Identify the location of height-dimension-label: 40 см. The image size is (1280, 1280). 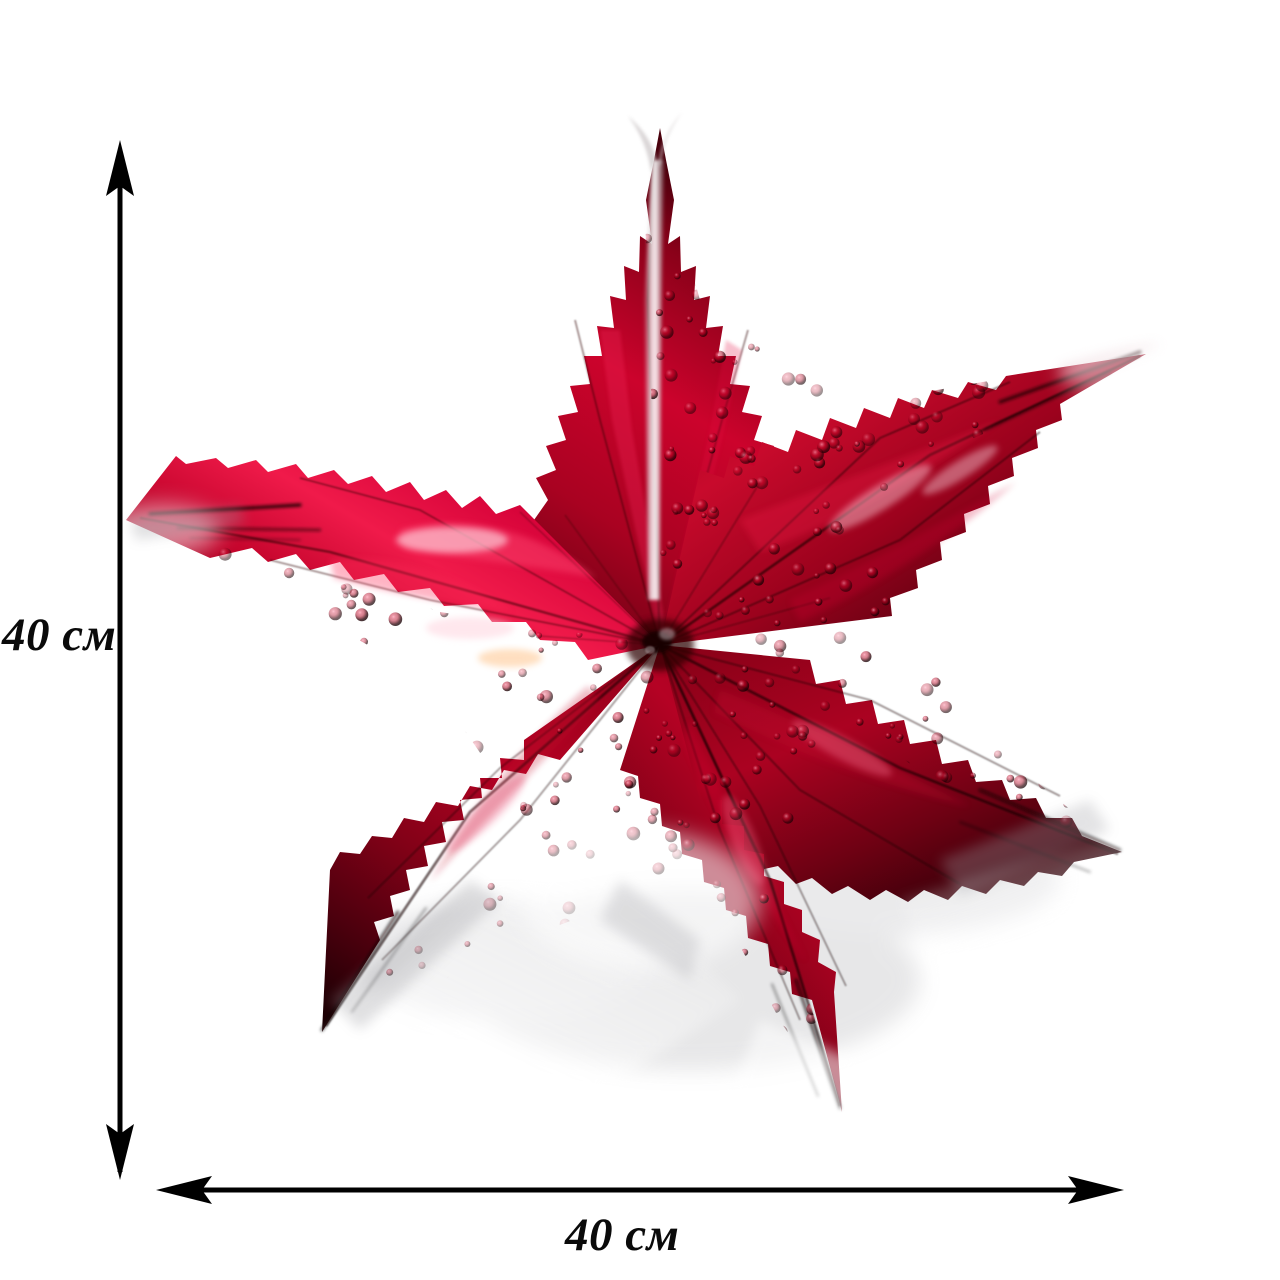
(59, 635).